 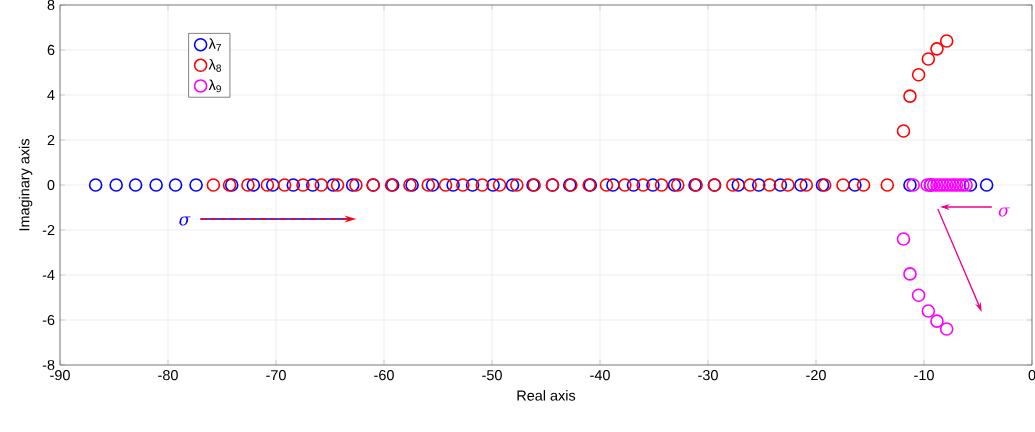 I want to click on x-tick-label: 0, so click(x=1031, y=375).